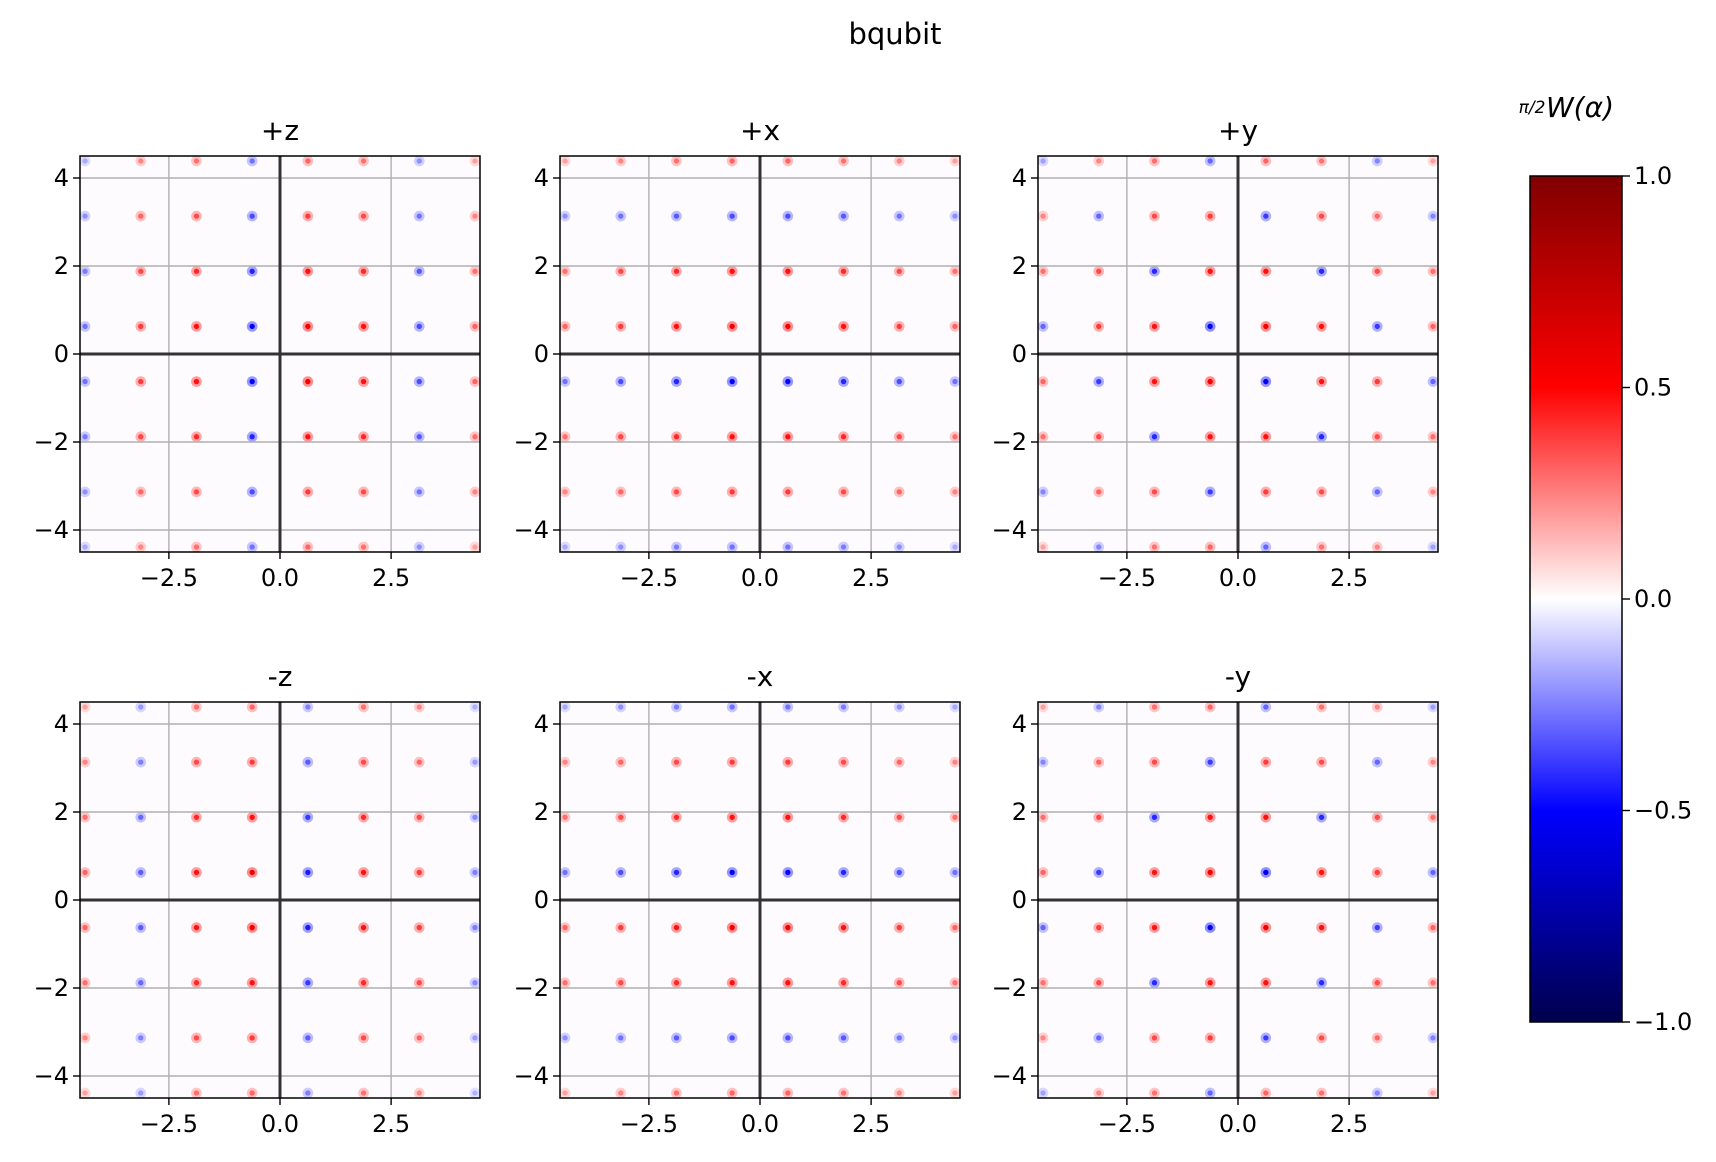 This screenshot has width=1716, height=1162. I want to click on colorbar-label-fraction: π/2, so click(1532, 108).